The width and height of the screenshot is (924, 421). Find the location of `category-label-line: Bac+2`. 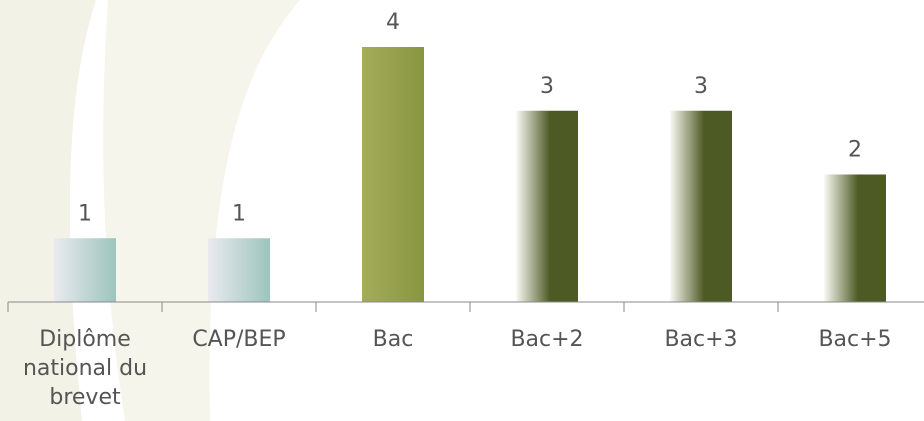

category-label-line: Bac+2 is located at coordinates (546, 339).